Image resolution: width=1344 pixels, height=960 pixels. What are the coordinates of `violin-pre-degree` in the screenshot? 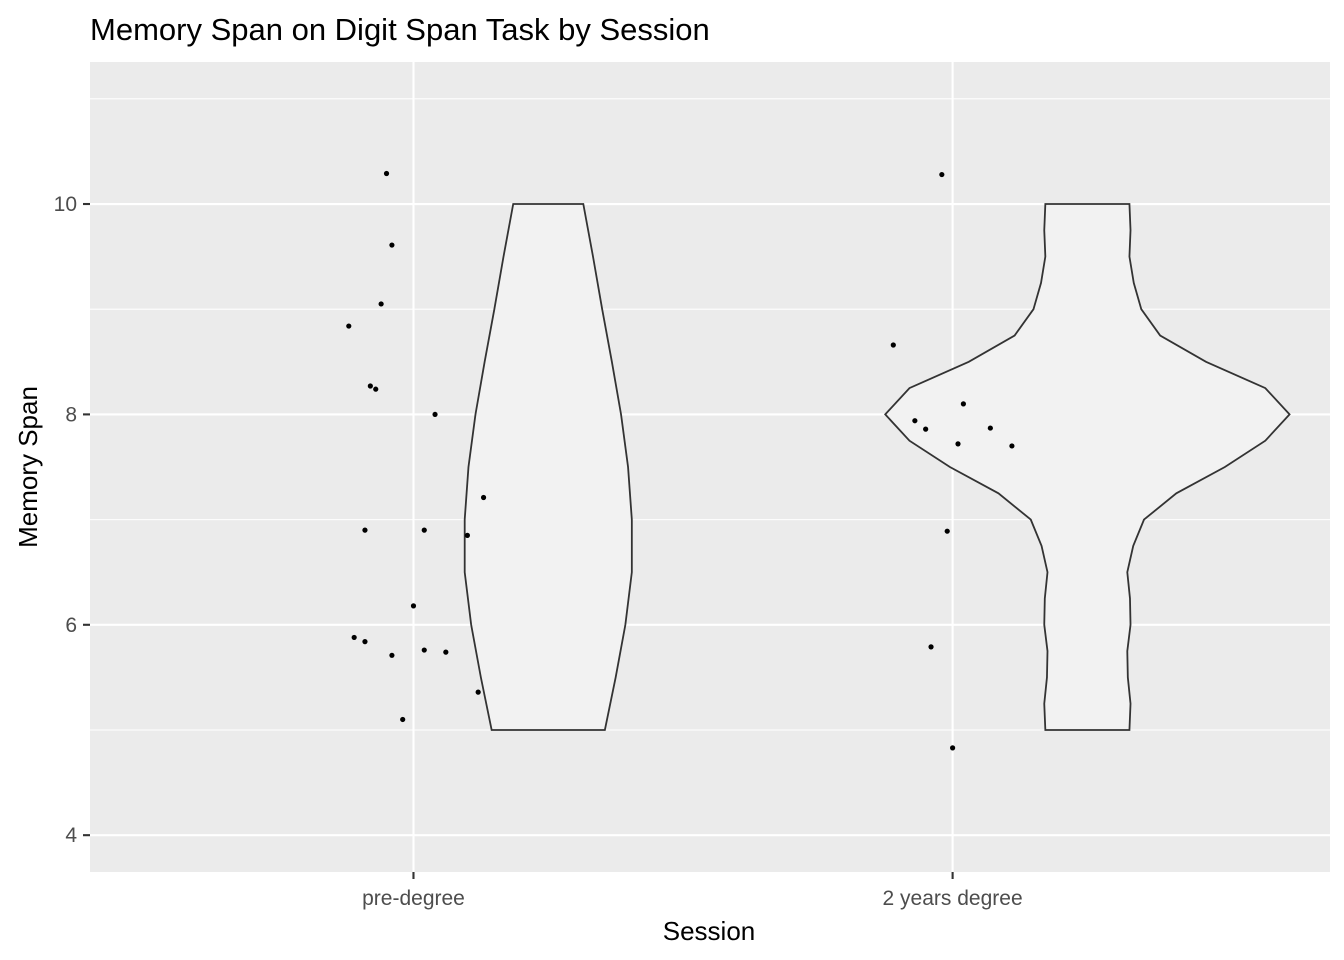 It's located at (548, 467).